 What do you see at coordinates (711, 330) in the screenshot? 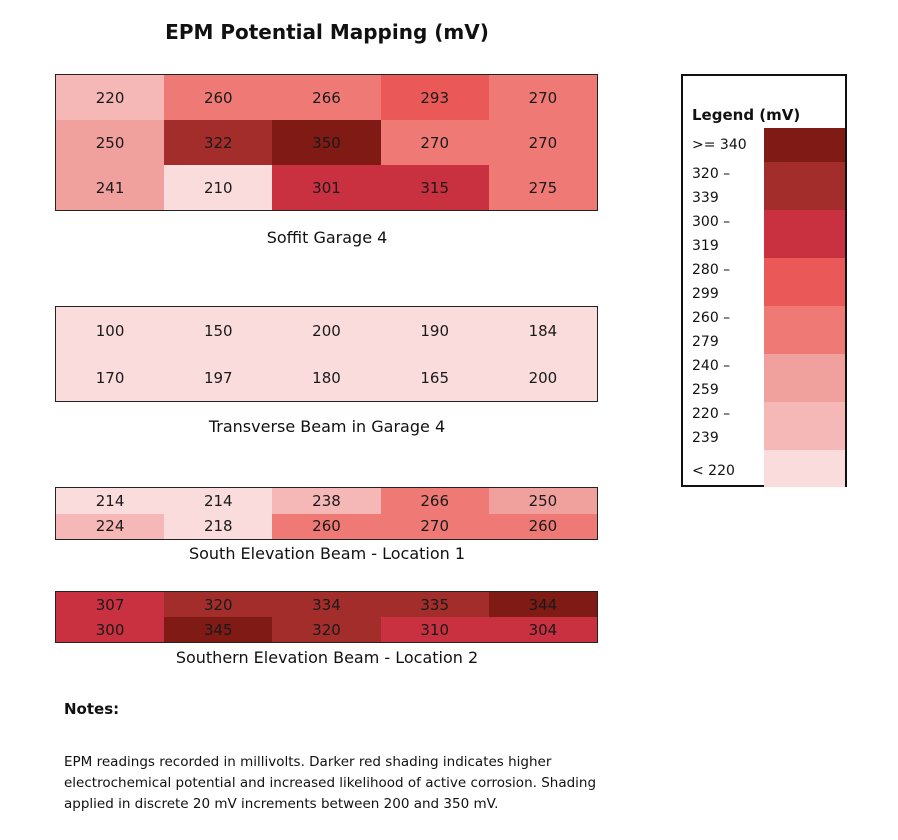
I see `legend-label: 260 – 279` at bounding box center [711, 330].